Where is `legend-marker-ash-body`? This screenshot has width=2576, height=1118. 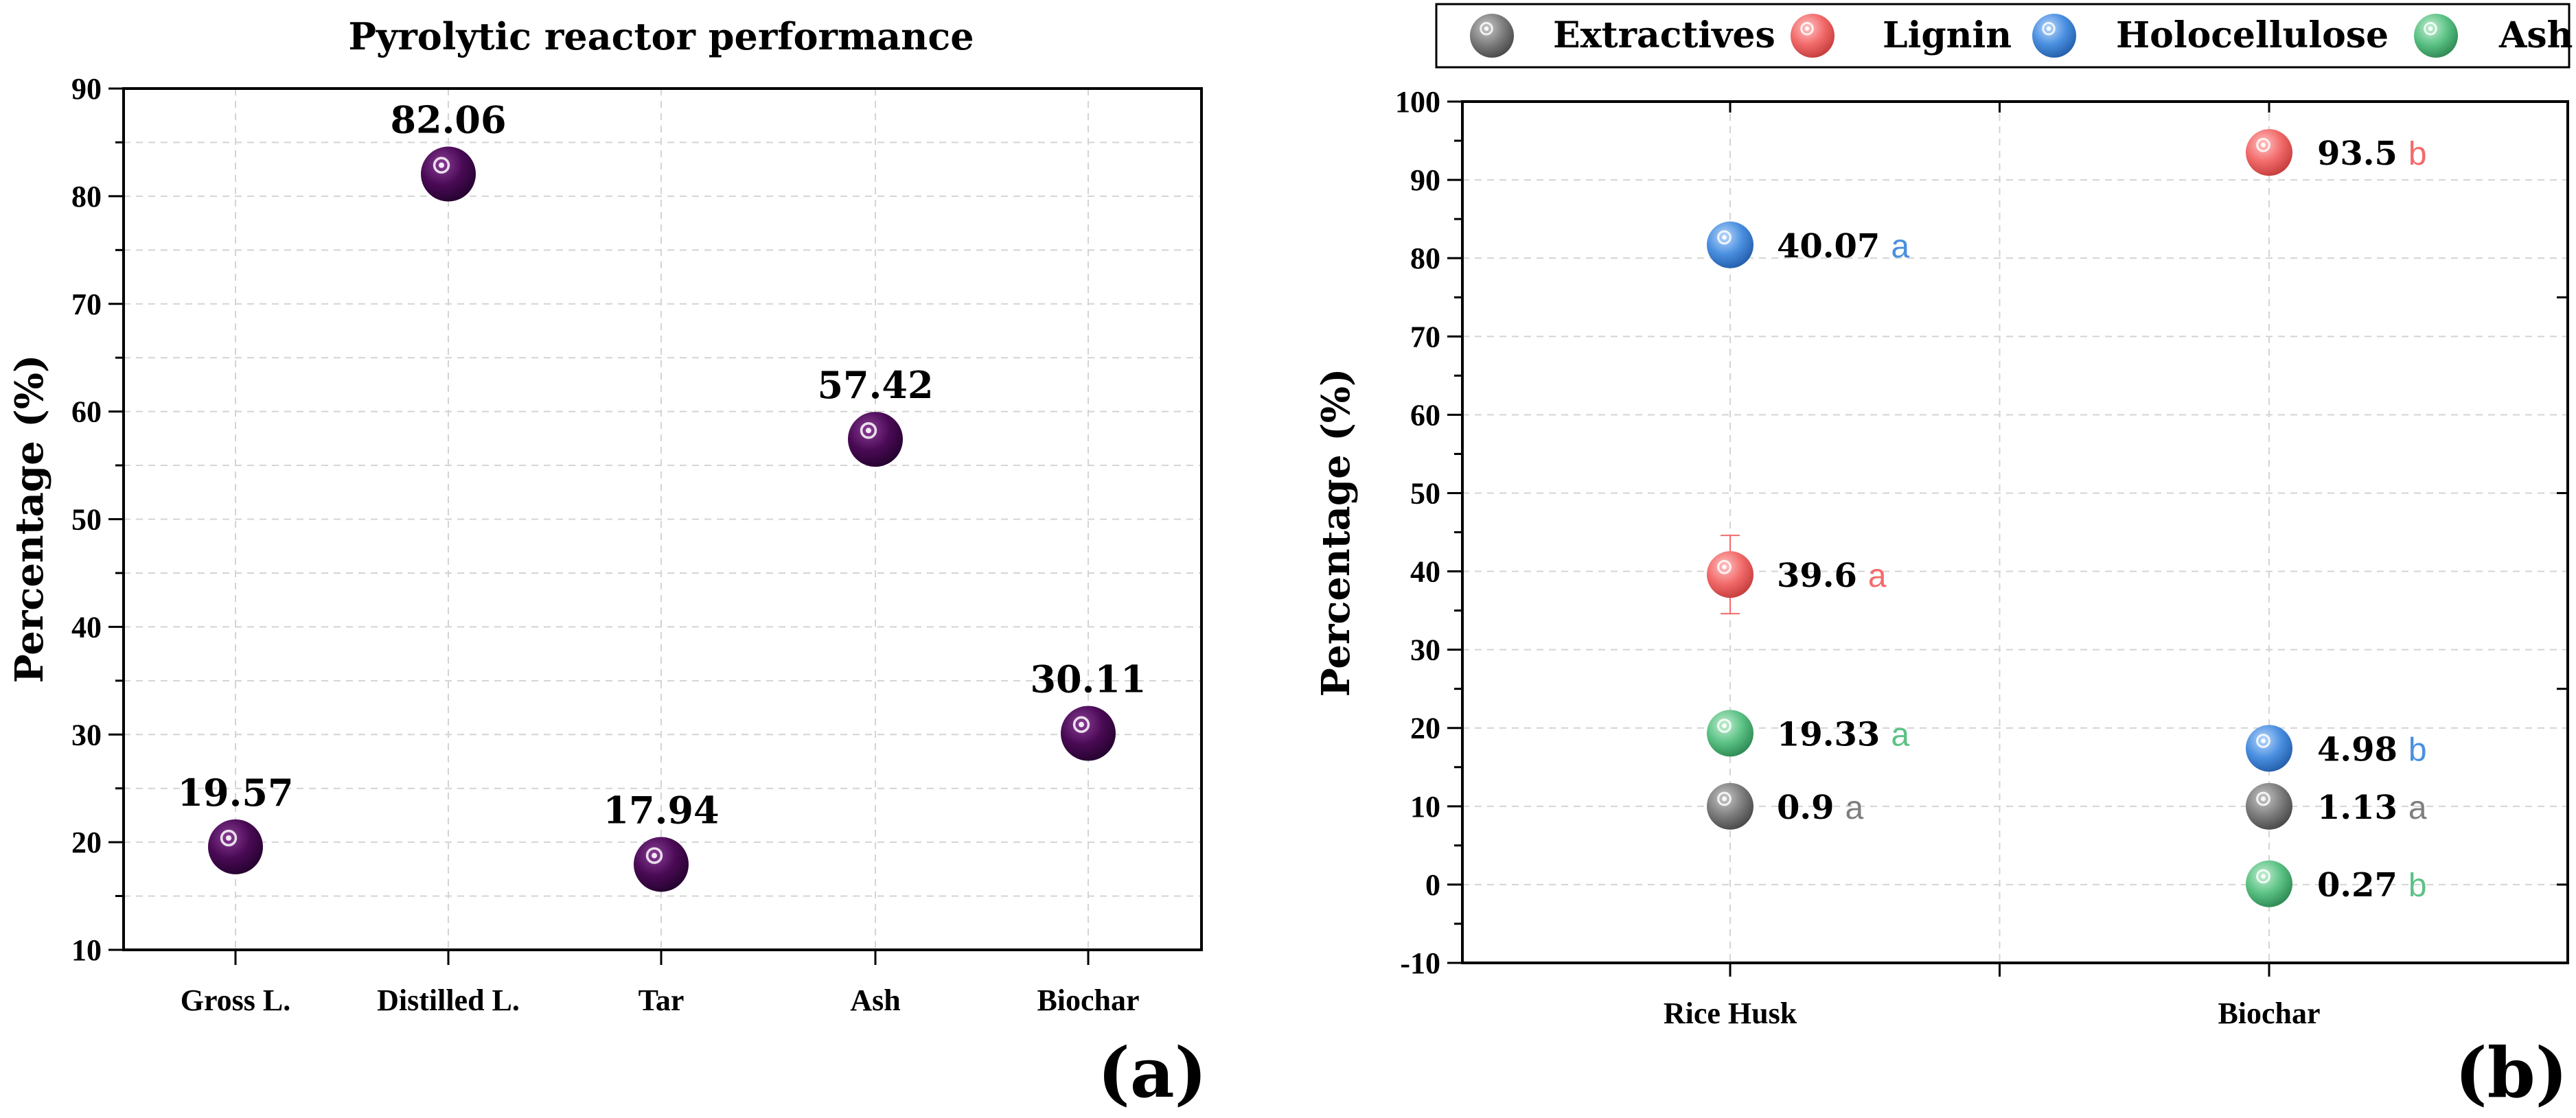
legend-marker-ash-body is located at coordinates (2436, 36).